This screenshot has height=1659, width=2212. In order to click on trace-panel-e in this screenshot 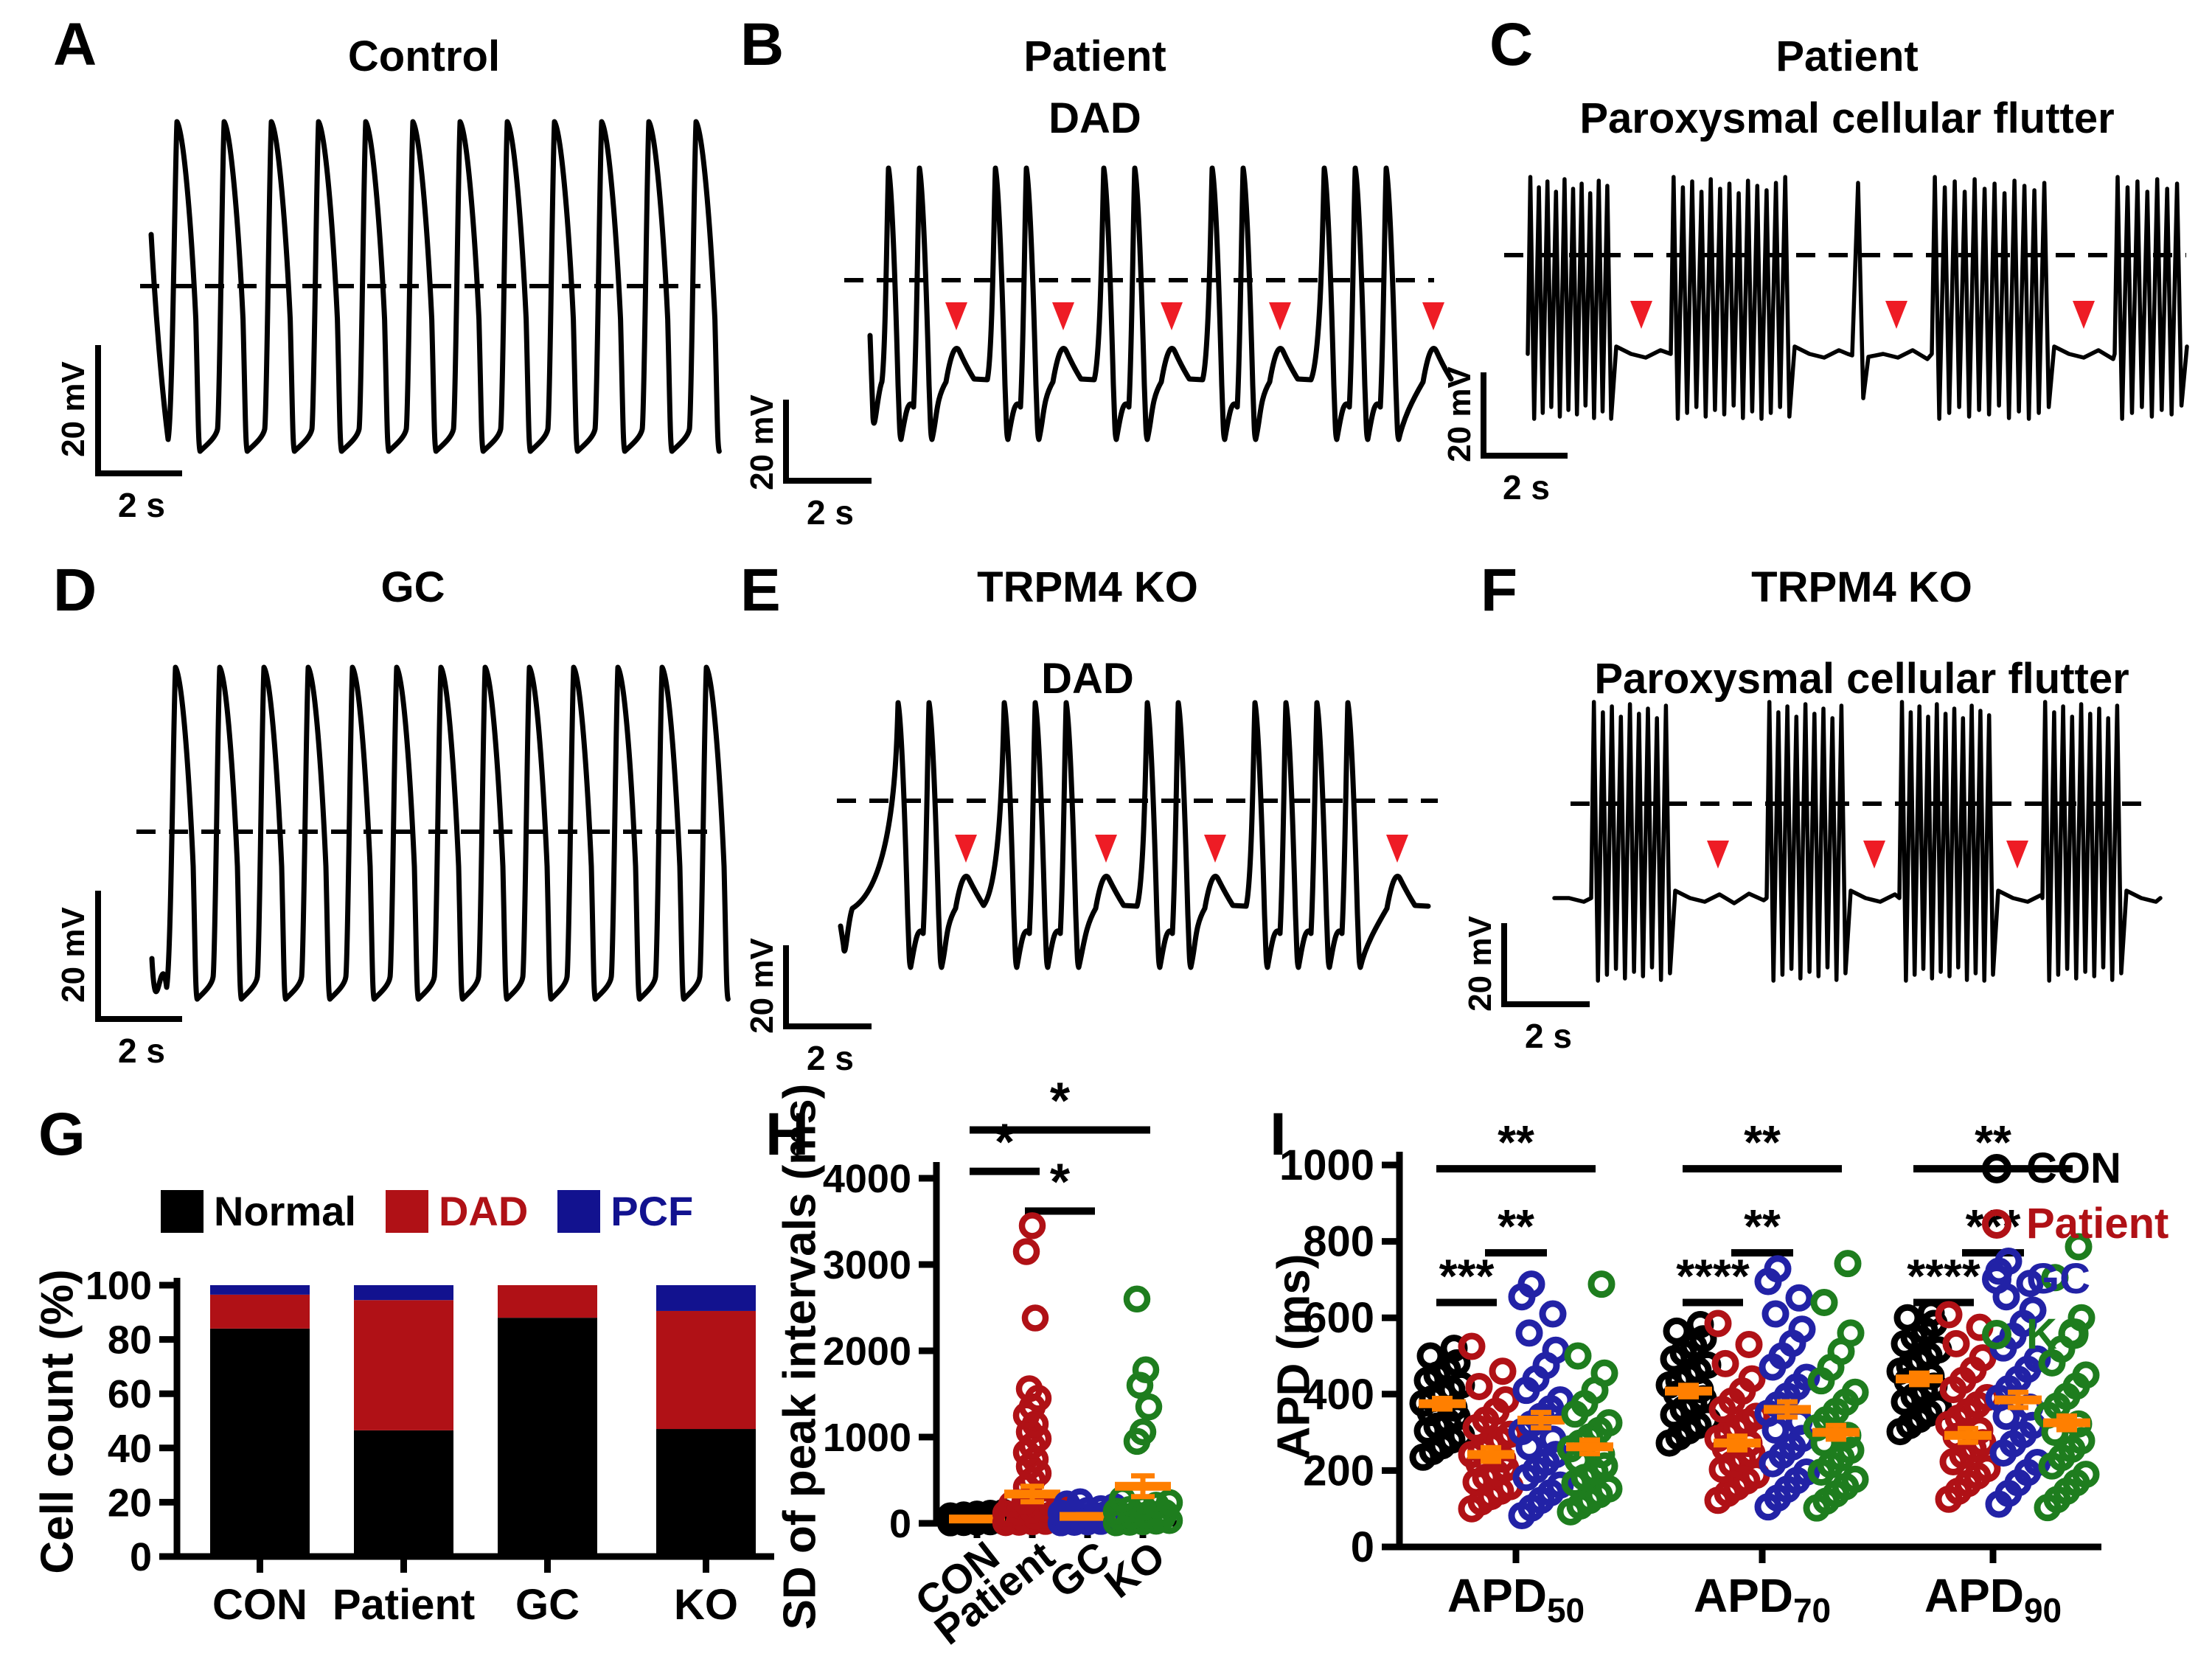, I will do `click(1110, 864)`.